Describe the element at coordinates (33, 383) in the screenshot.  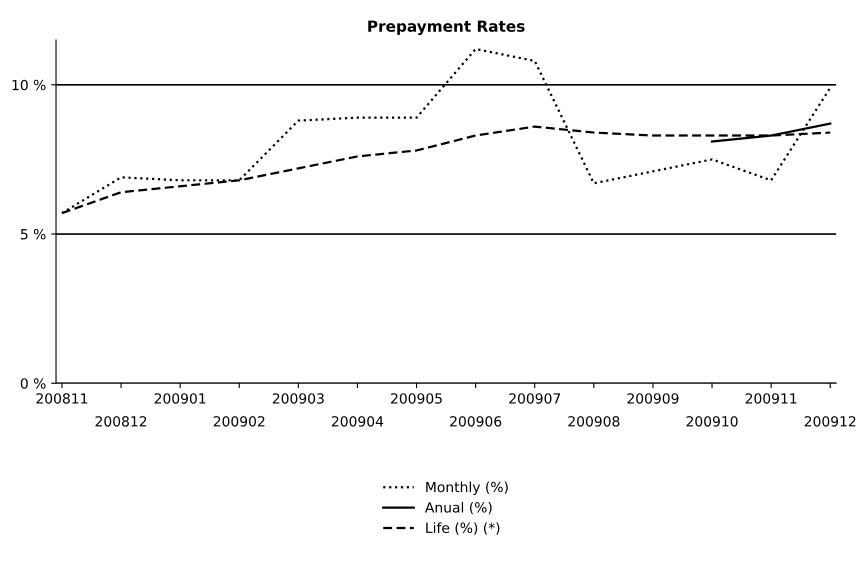
I see `y-tick-label: 0 %` at that location.